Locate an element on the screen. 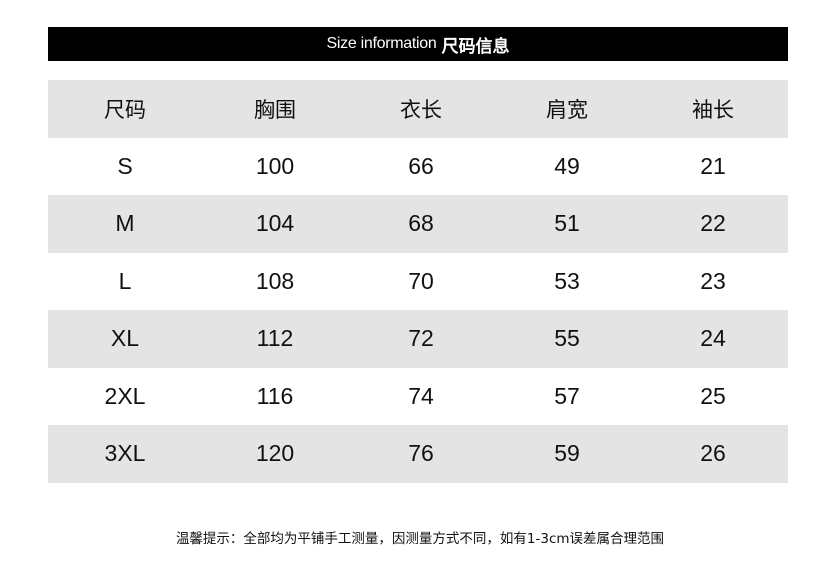  table-cell: 76 is located at coordinates (421, 453).